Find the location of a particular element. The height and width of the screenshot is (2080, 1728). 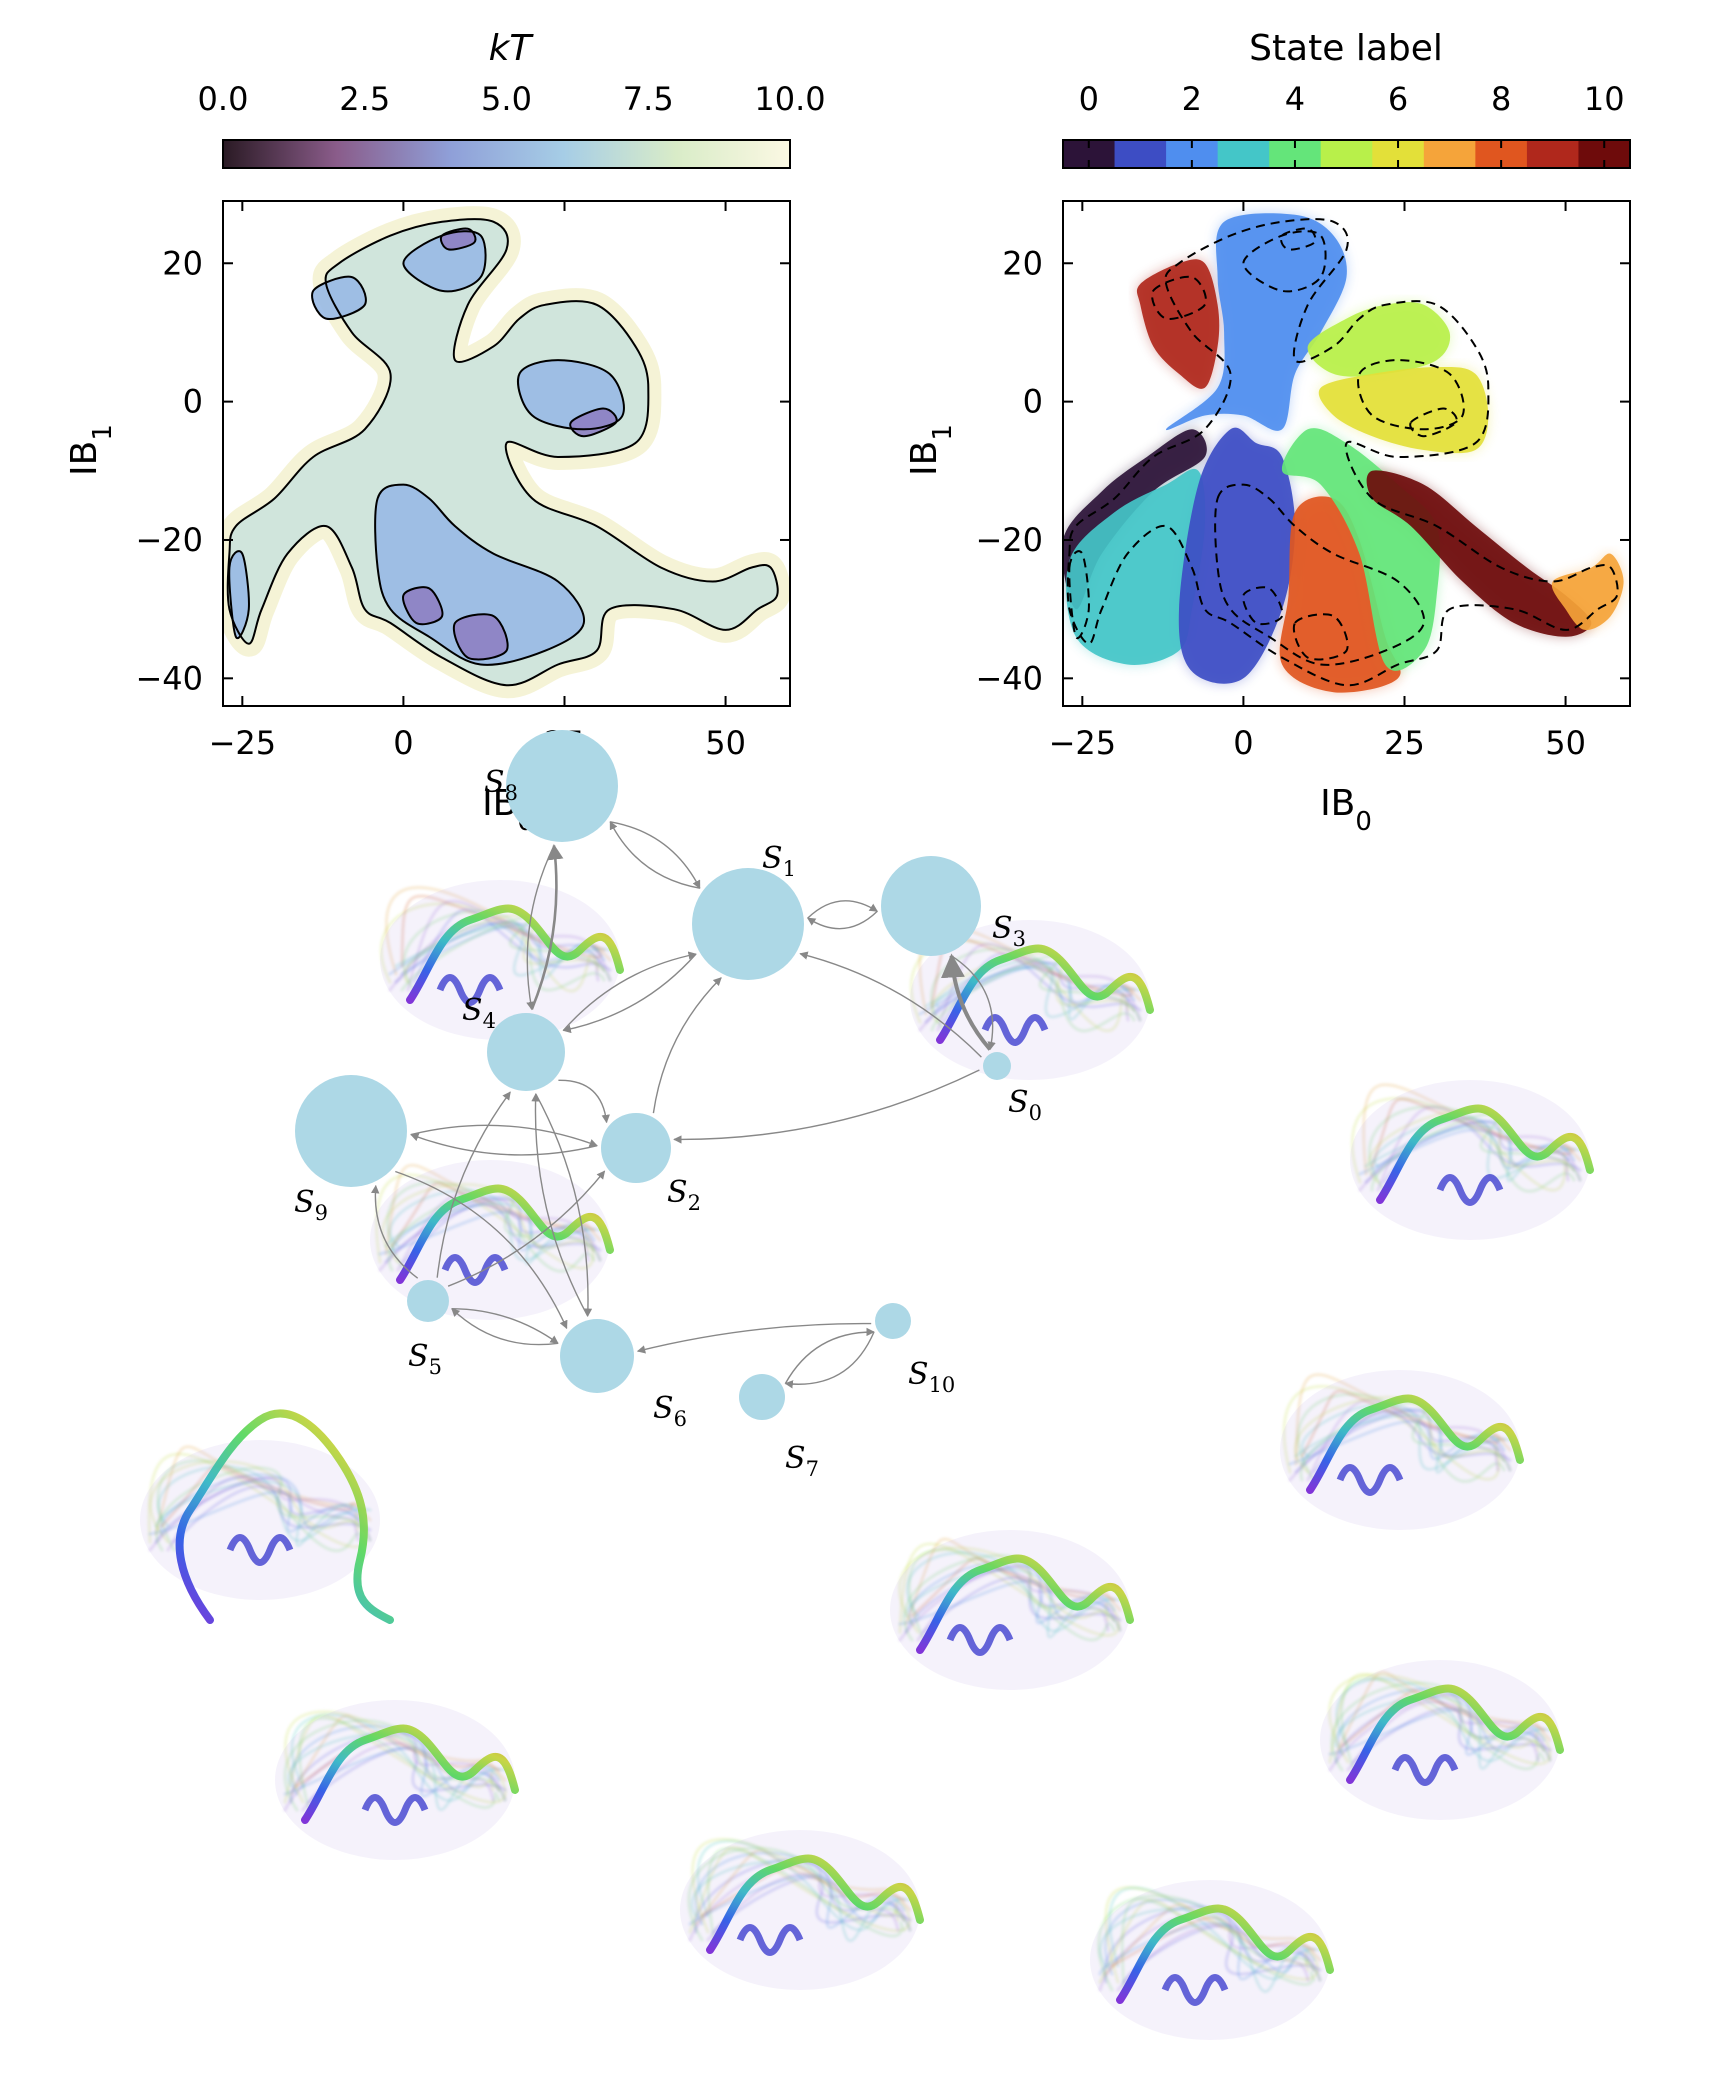

right-axes: −25 0 25 50 20 0 −20 −40 is located at coordinates (1302, 481).